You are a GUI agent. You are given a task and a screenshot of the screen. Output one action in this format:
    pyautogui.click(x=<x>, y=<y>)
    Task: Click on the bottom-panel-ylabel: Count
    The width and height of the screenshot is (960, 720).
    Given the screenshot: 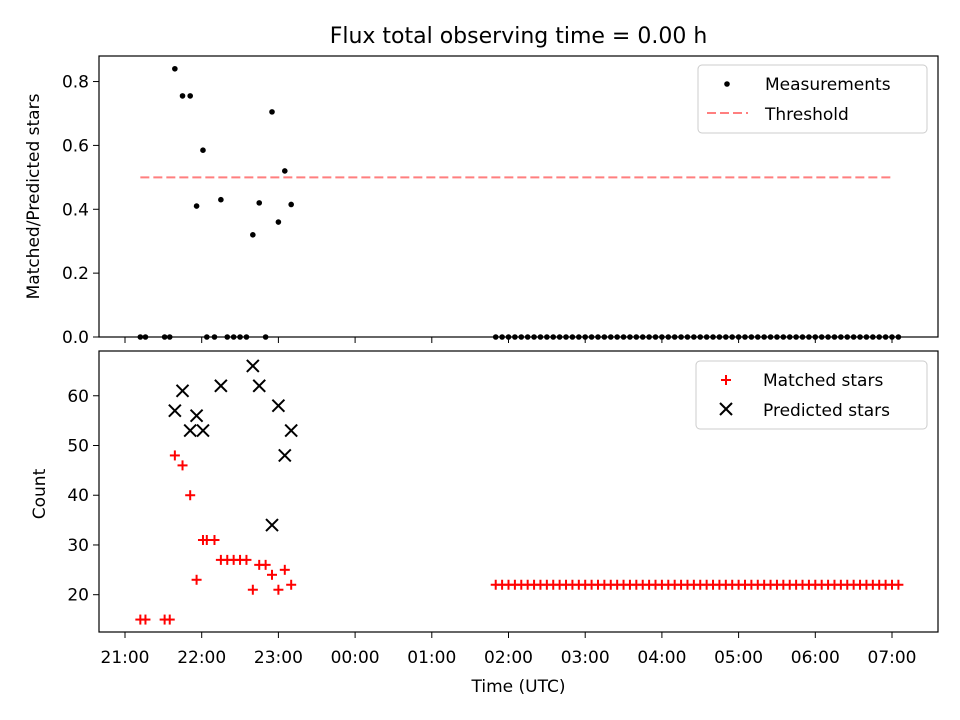 What is the action you would take?
    pyautogui.click(x=40, y=493)
    